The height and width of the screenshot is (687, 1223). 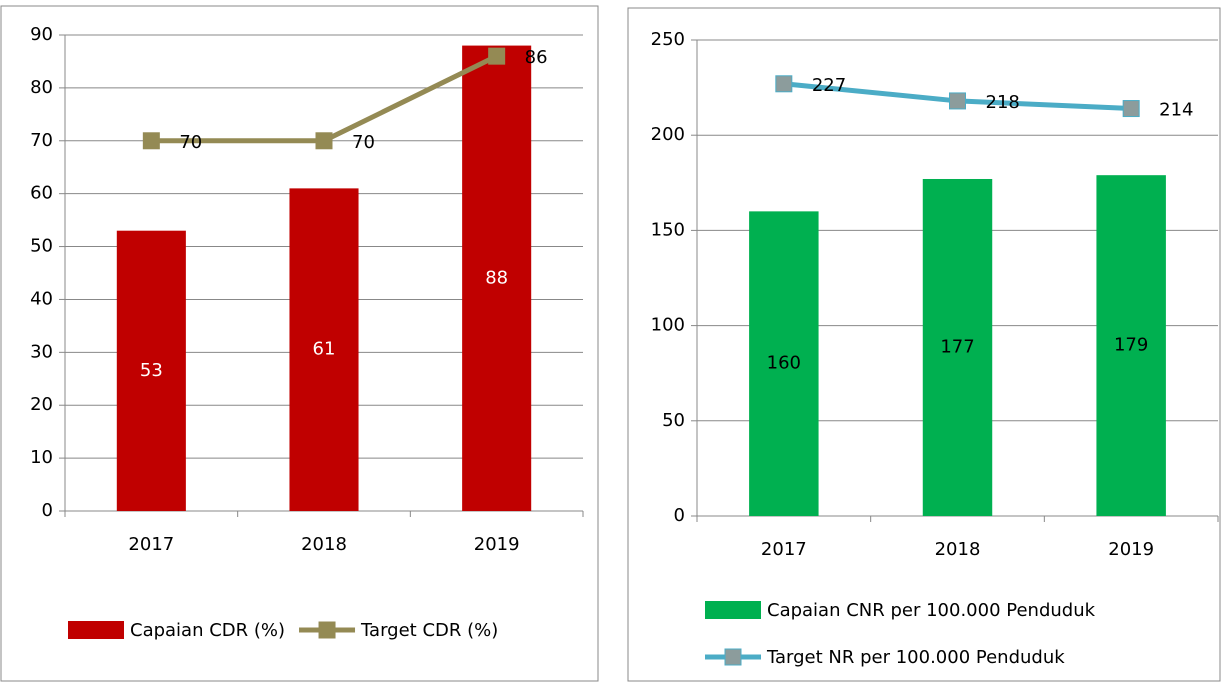 I want to click on y-tick-label: 40, so click(x=41, y=298).